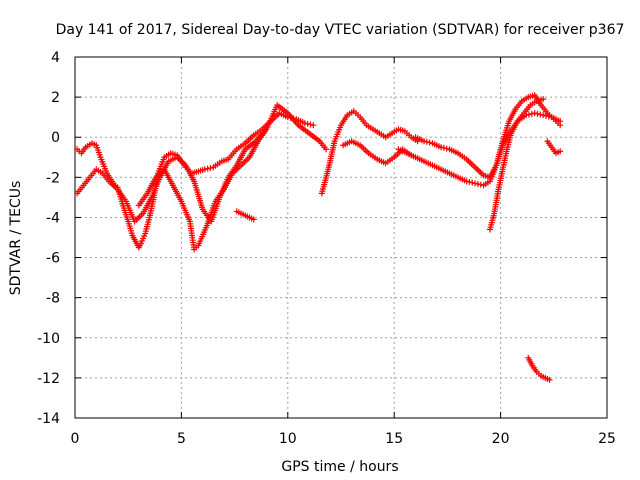 The width and height of the screenshot is (640, 480). What do you see at coordinates (53, 218) in the screenshot?
I see `y-tick-label: -4` at bounding box center [53, 218].